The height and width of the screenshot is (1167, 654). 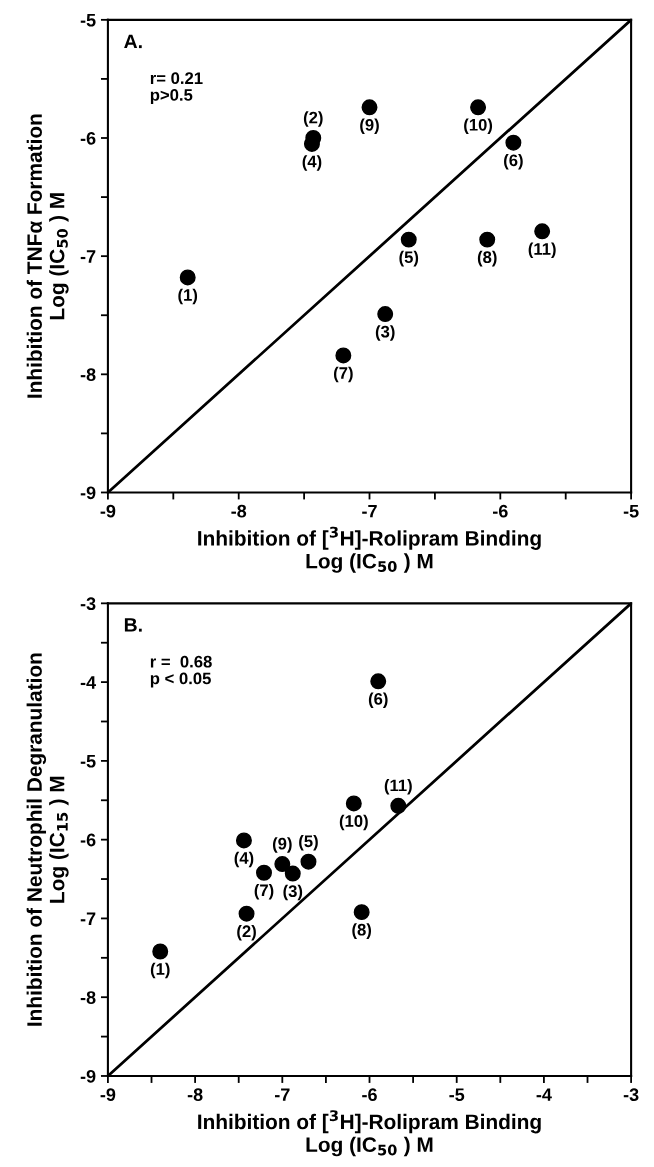 I want to click on x-tick-label: -3, so click(x=631, y=1095).